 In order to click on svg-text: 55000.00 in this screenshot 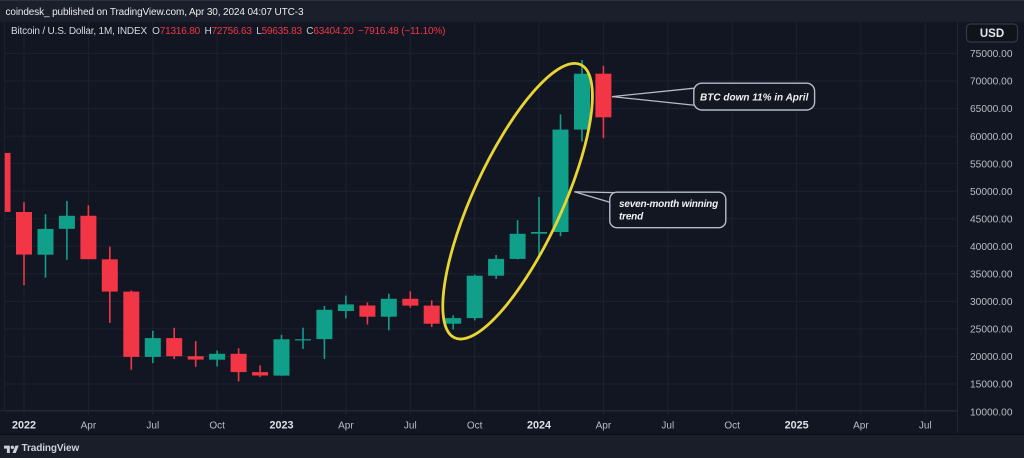, I will do `click(991, 164)`.